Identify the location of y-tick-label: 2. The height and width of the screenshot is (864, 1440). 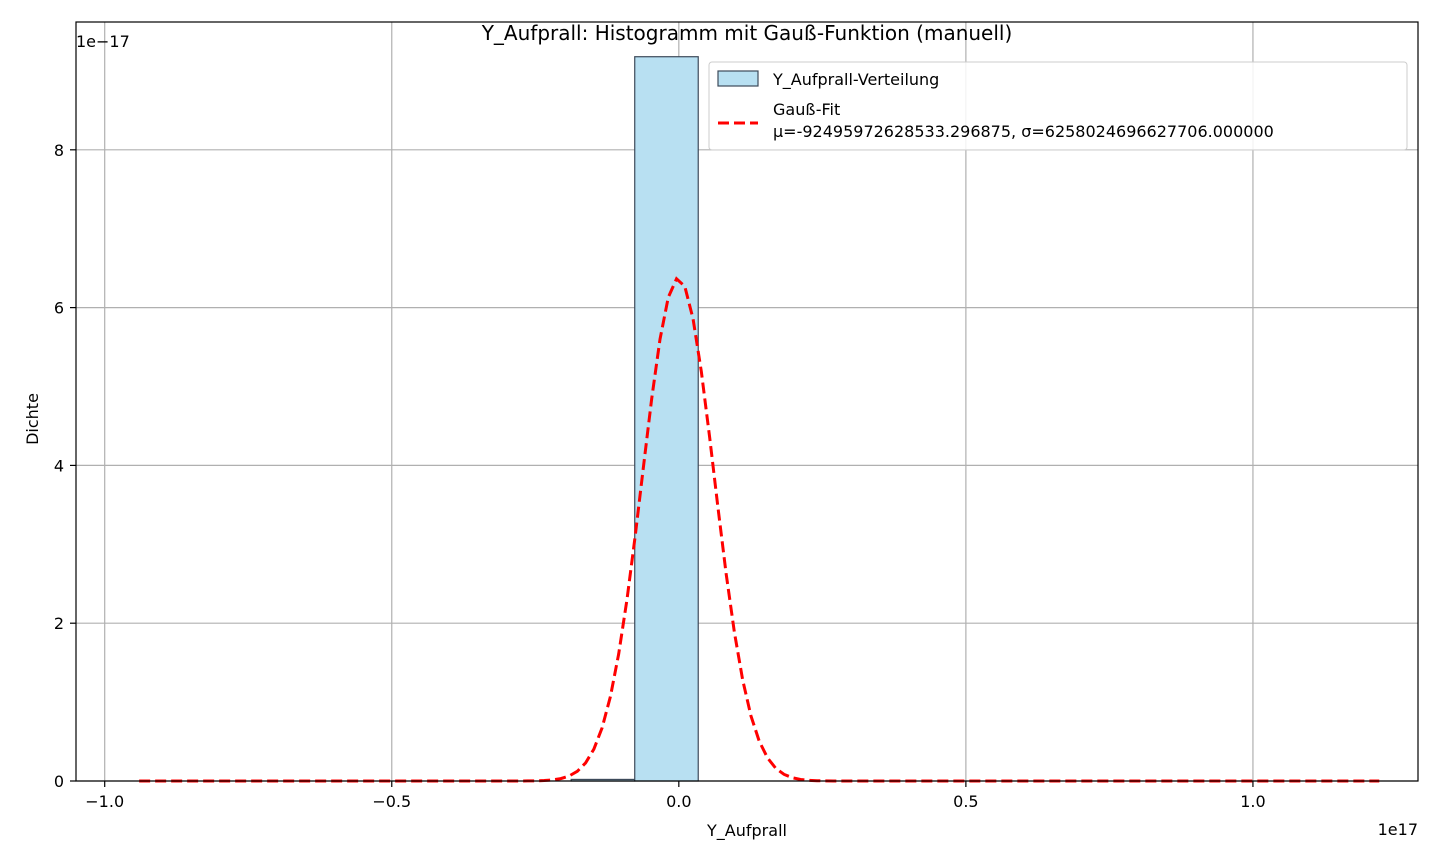
(59, 623).